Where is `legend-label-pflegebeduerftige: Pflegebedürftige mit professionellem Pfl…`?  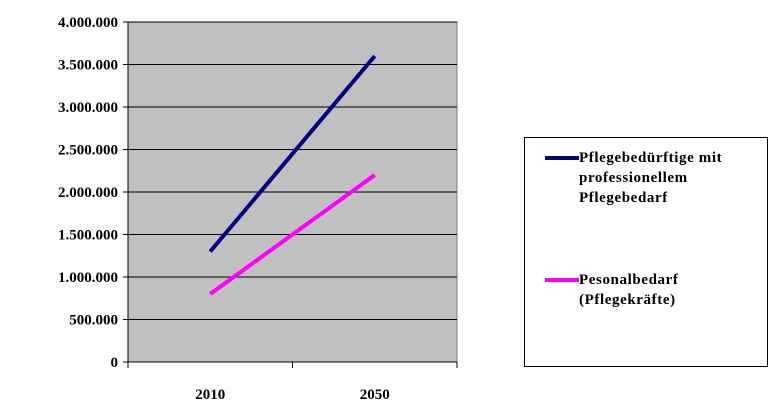 legend-label-pflegebeduerftige: Pflegebedürftige mit professionellem Pfl… is located at coordinates (651, 178).